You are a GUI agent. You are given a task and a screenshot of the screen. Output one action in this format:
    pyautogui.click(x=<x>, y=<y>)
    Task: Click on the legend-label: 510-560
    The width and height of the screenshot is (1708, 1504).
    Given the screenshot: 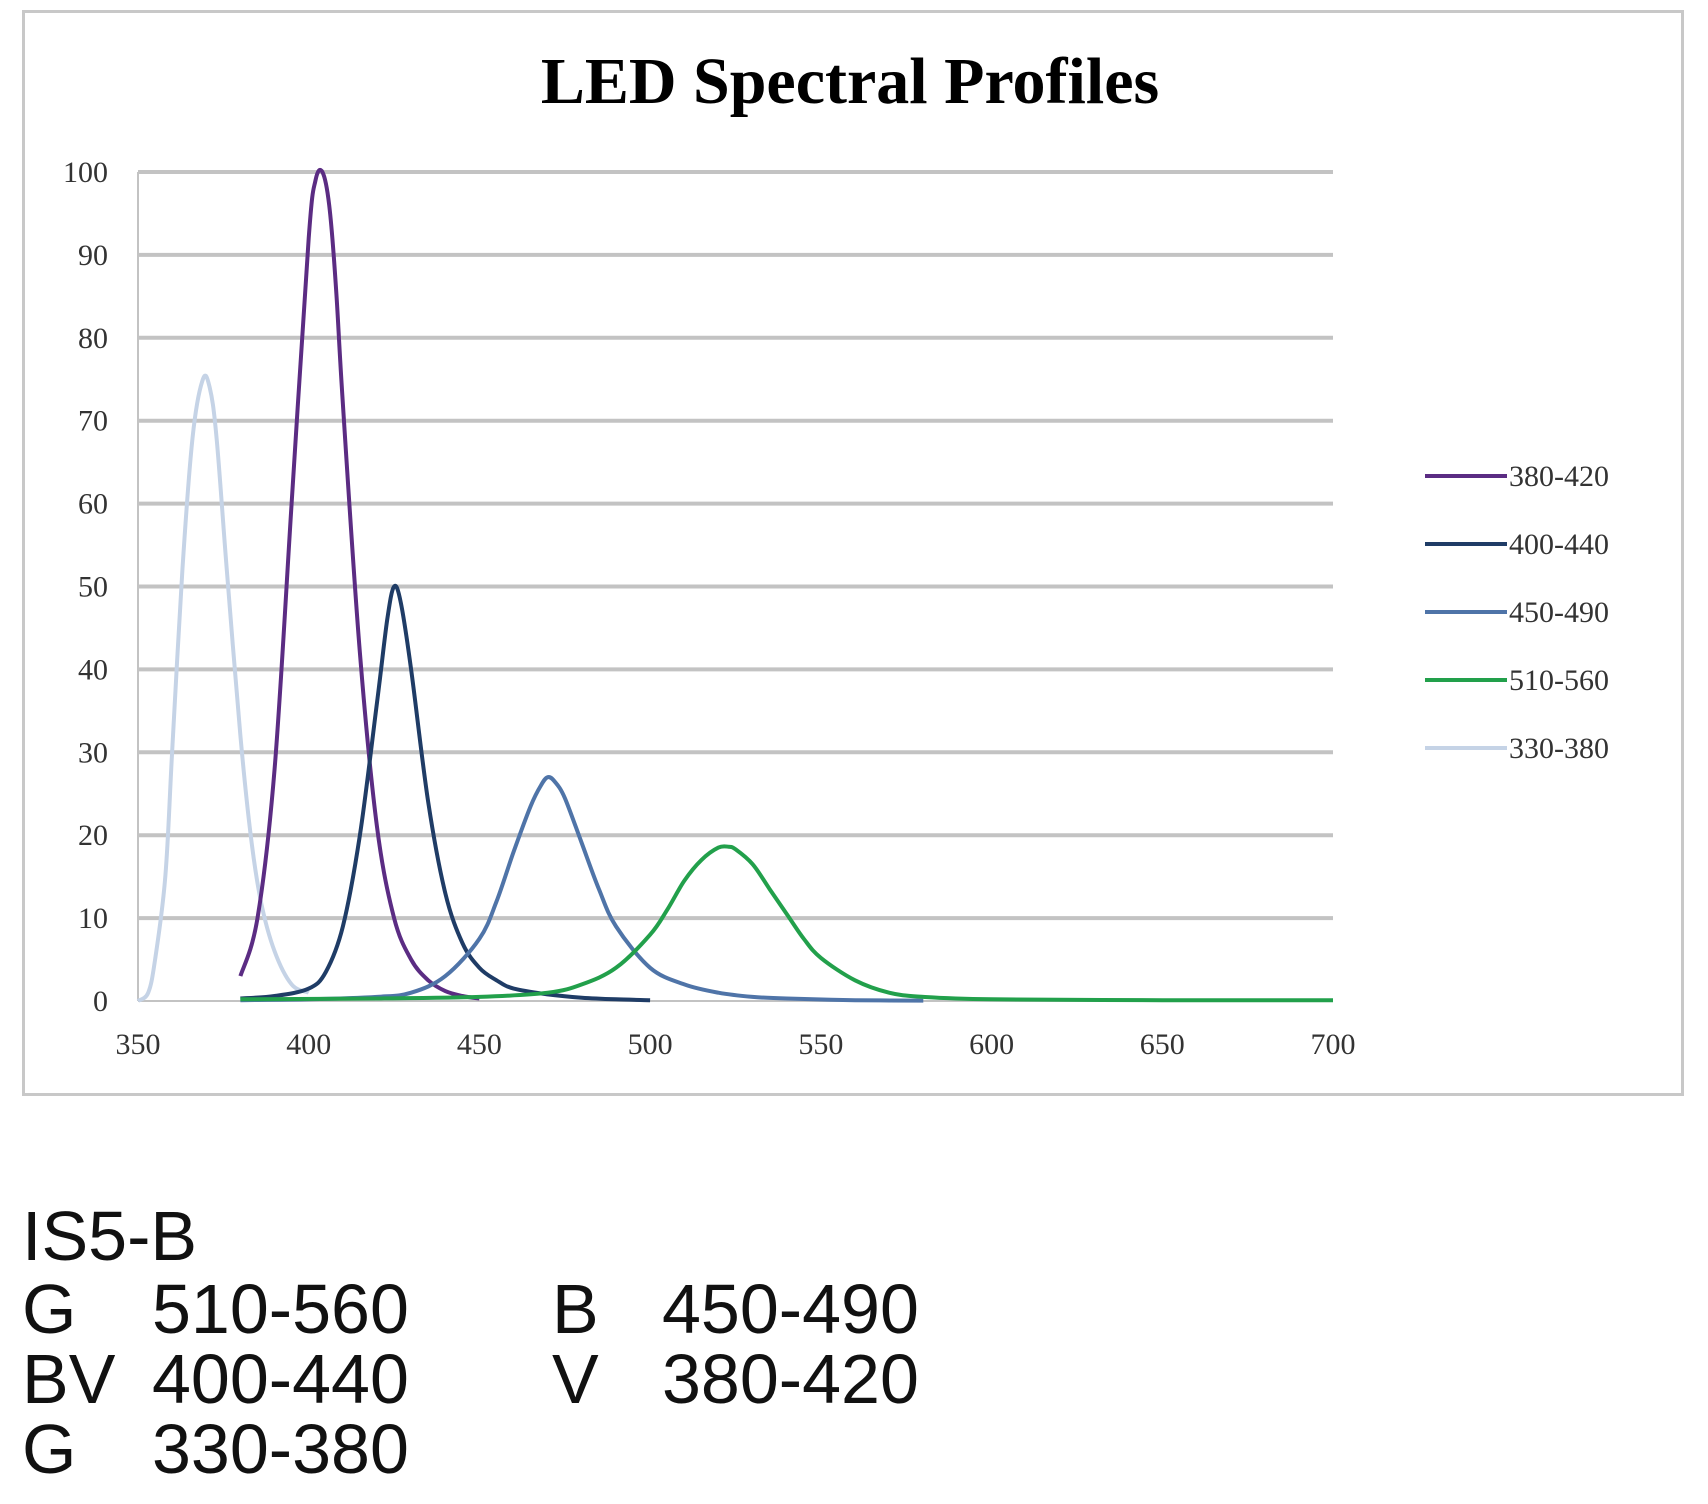 What is the action you would take?
    pyautogui.click(x=1559, y=680)
    